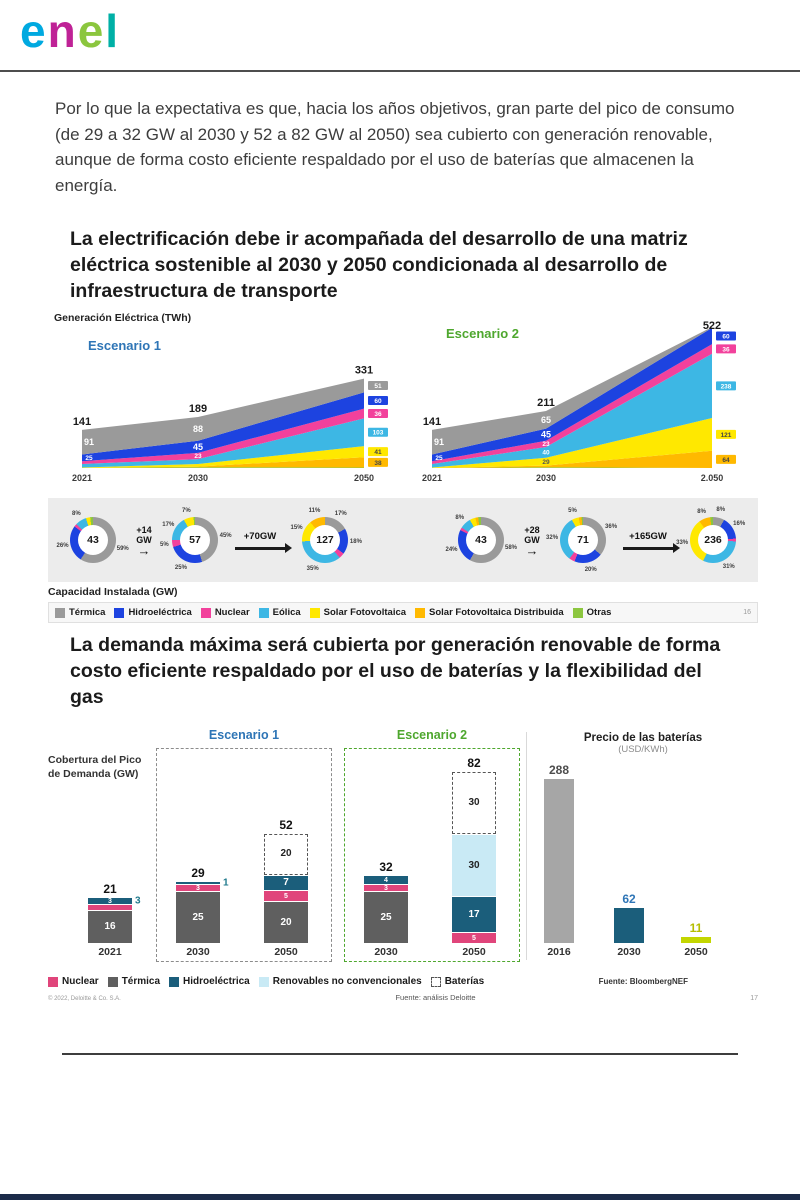  Describe the element at coordinates (747, 613) in the screenshot. I see `slide1-page-number: 16` at that location.